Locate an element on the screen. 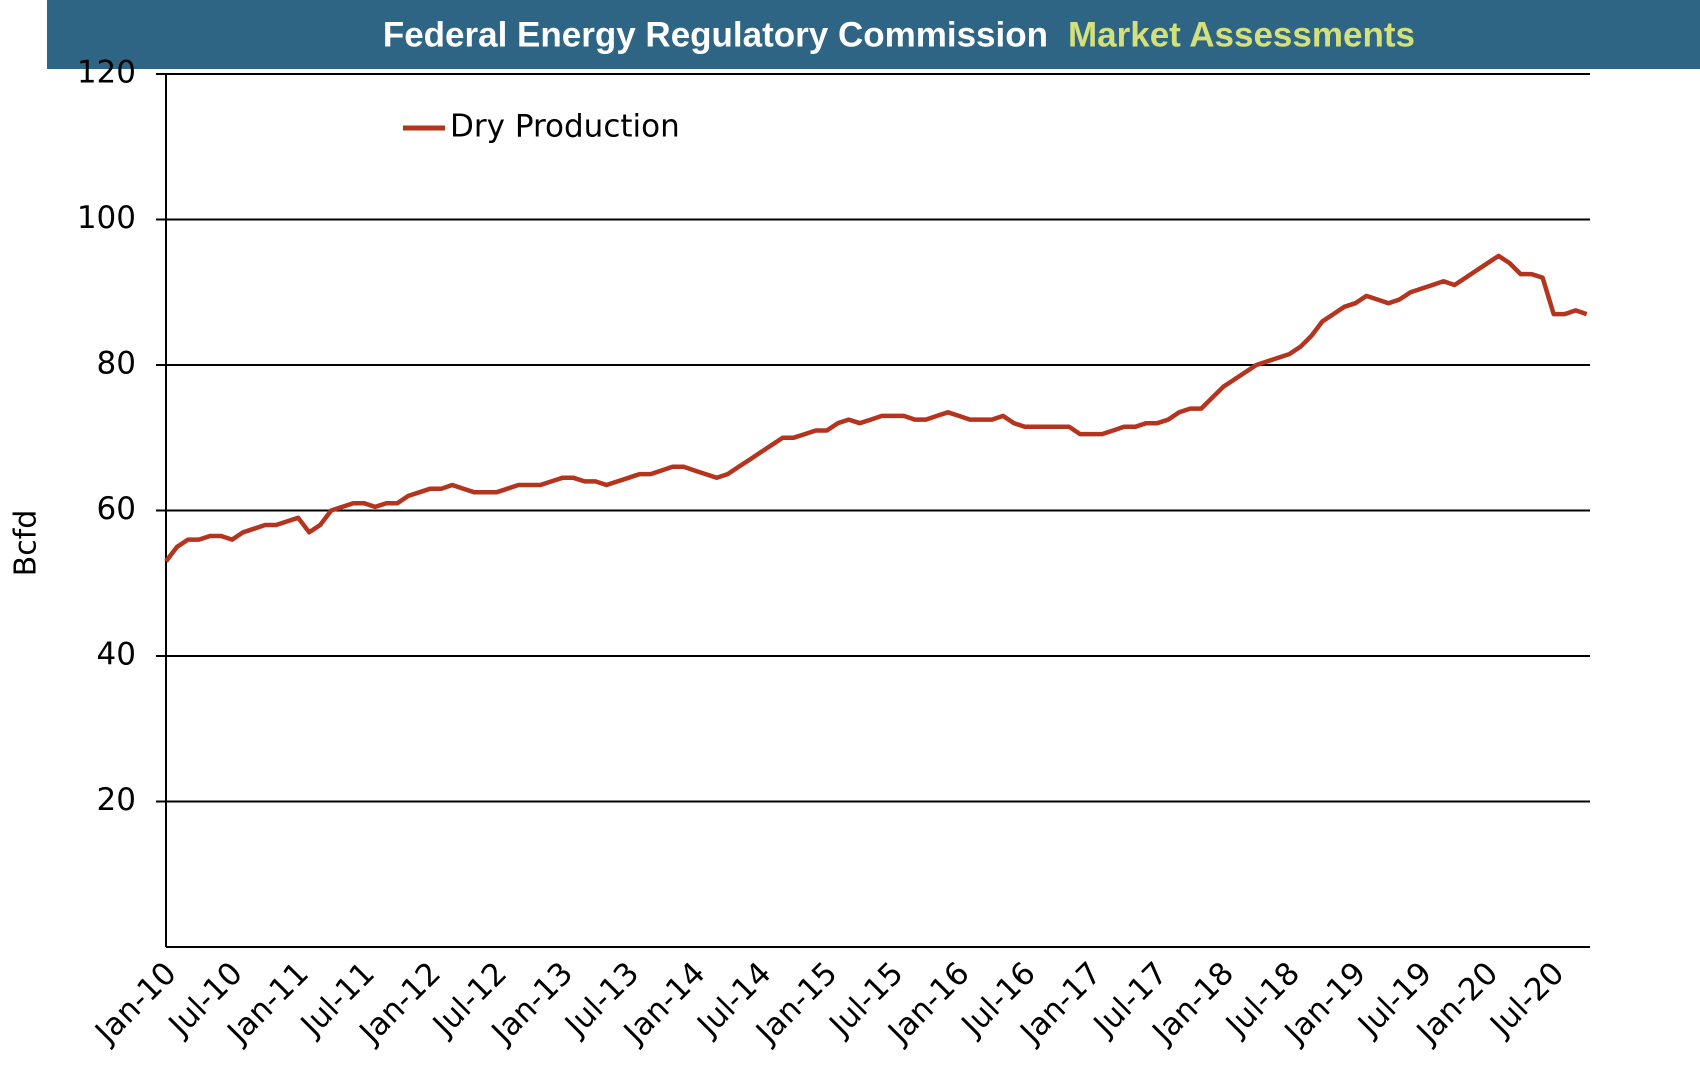 The image size is (1700, 1078). y-tick-label: 120 is located at coordinates (106, 73).